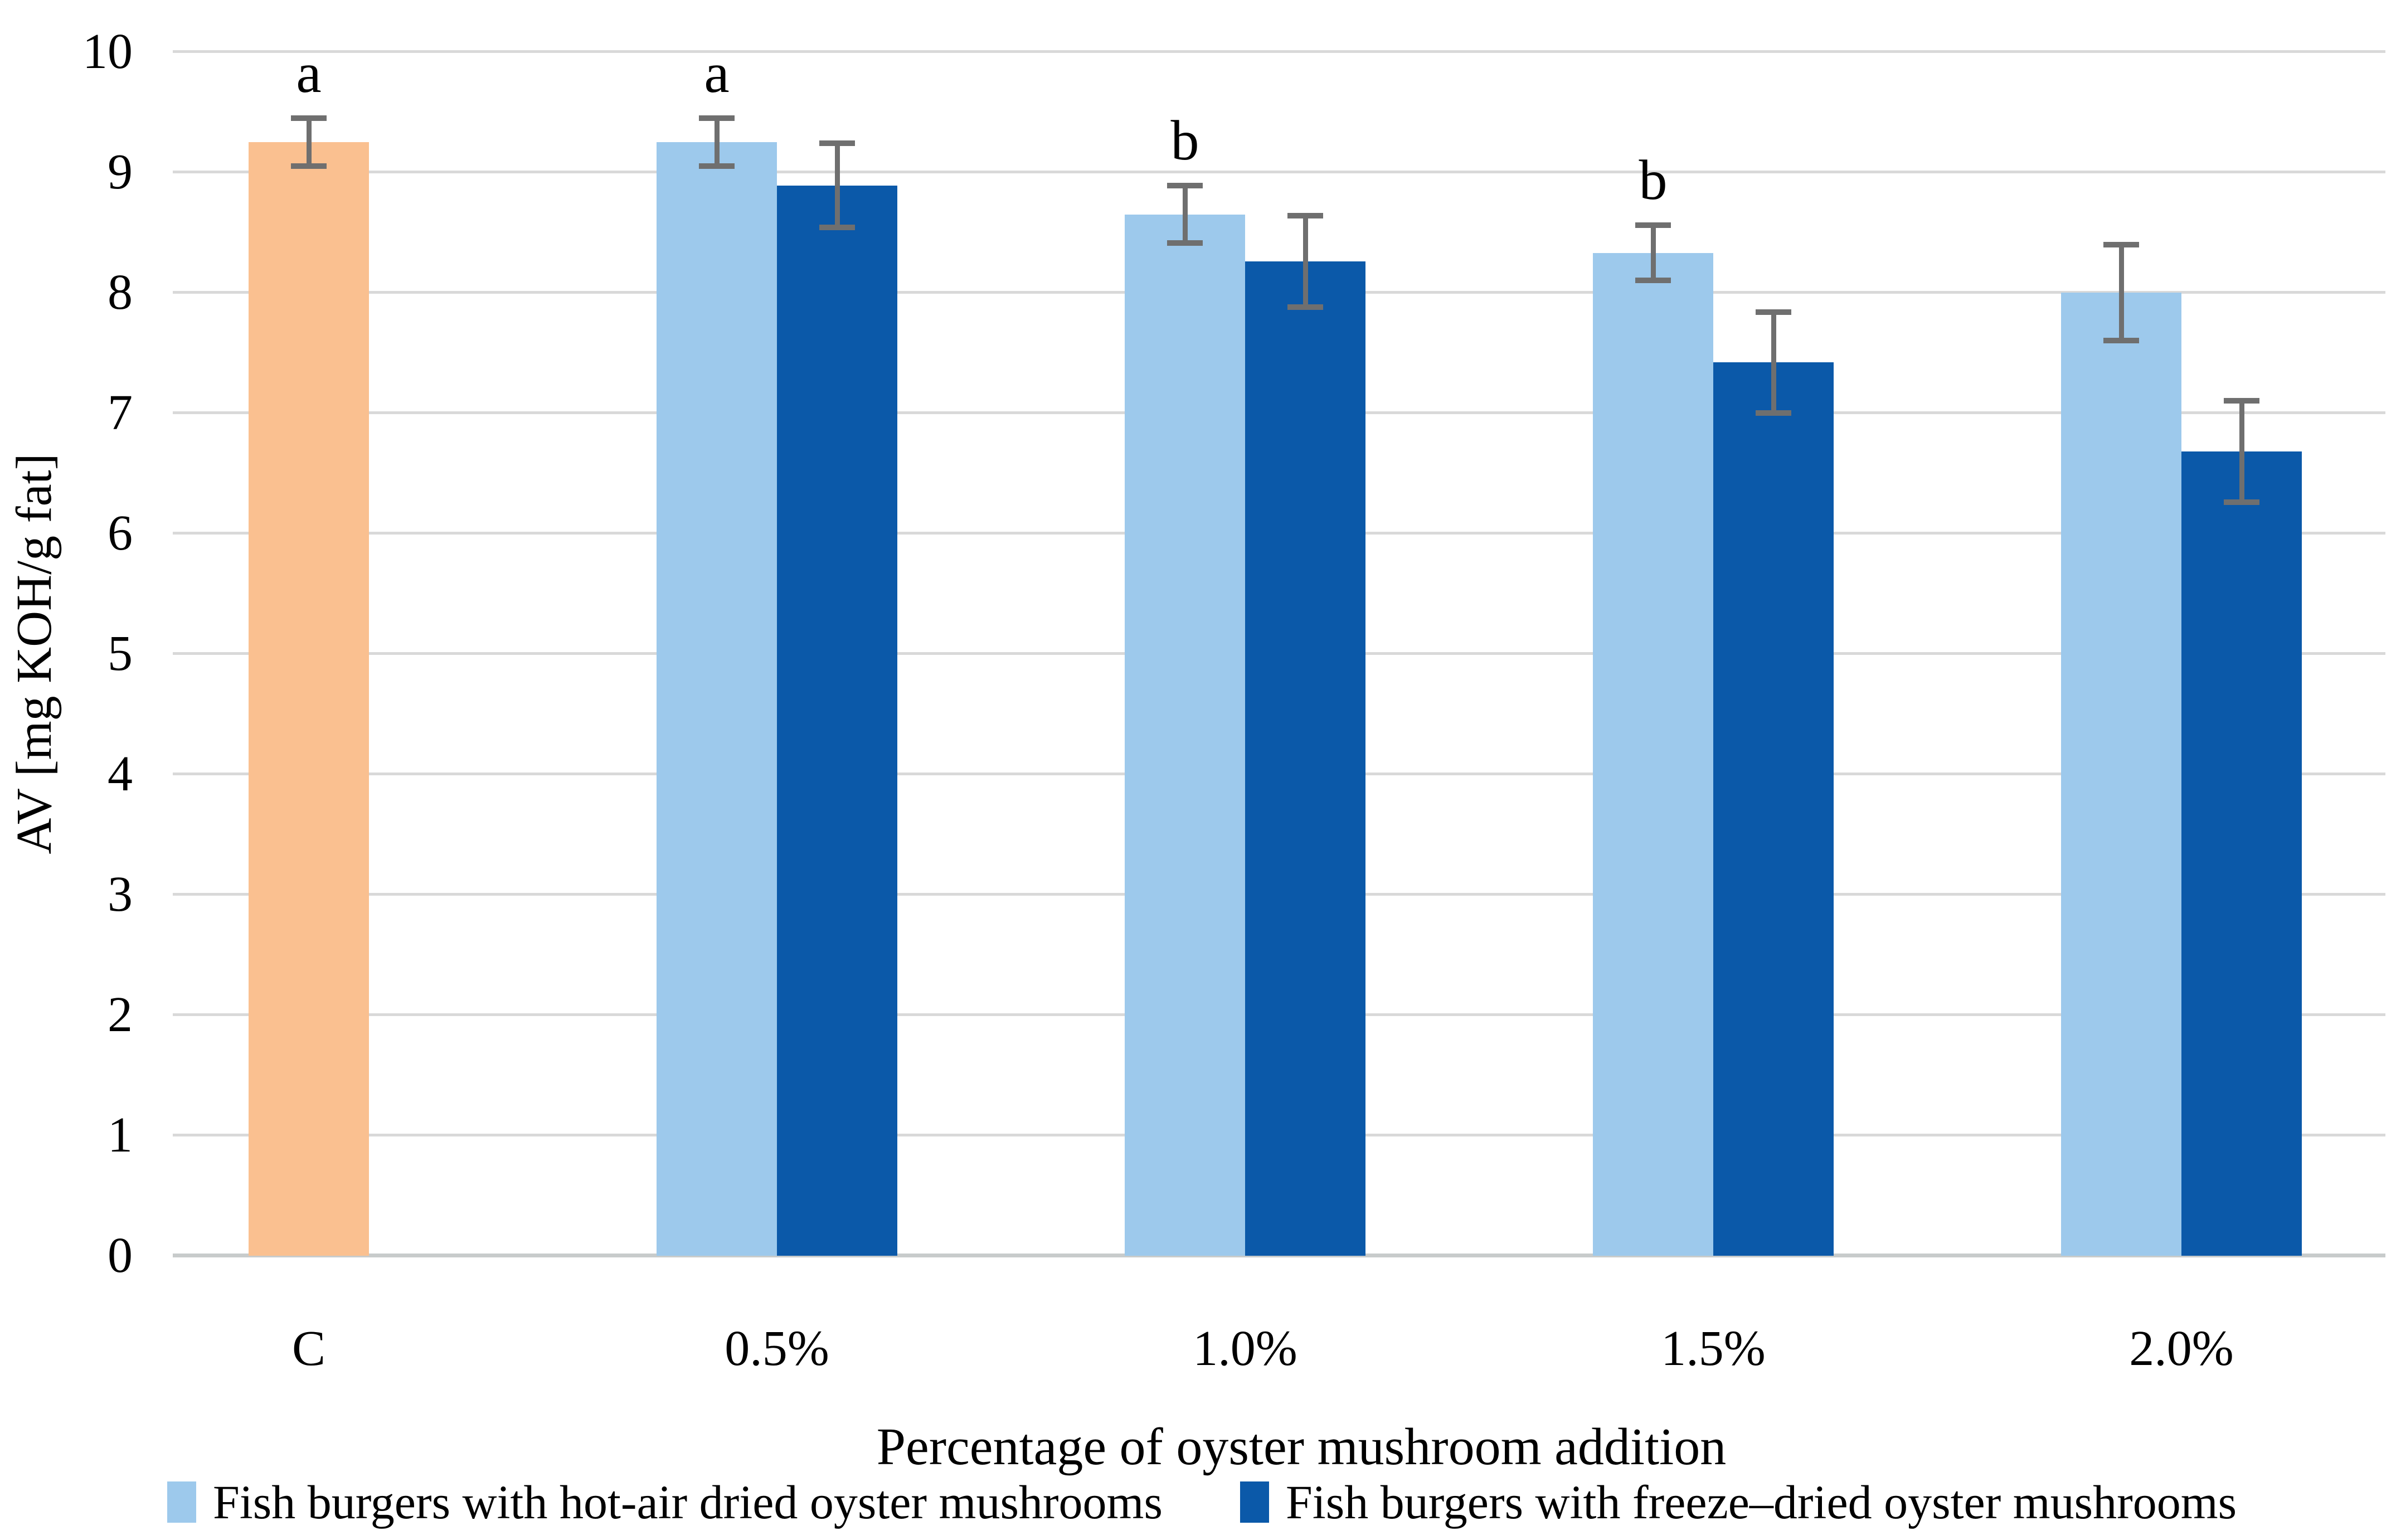  Describe the element at coordinates (121, 533) in the screenshot. I see `y-tick-label: 6` at that location.